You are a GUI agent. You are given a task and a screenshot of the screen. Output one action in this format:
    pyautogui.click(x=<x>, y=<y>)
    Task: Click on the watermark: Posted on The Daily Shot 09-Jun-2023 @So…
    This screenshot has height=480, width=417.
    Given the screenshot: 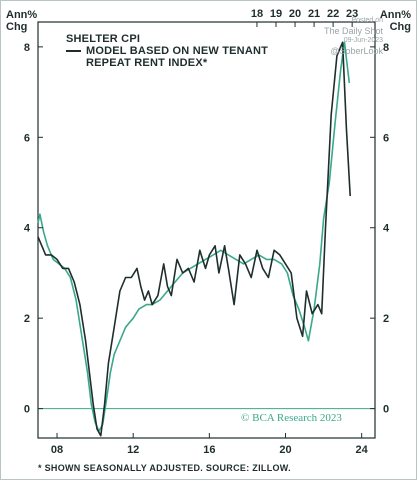 What is the action you would take?
    pyautogui.click(x=353, y=36)
    